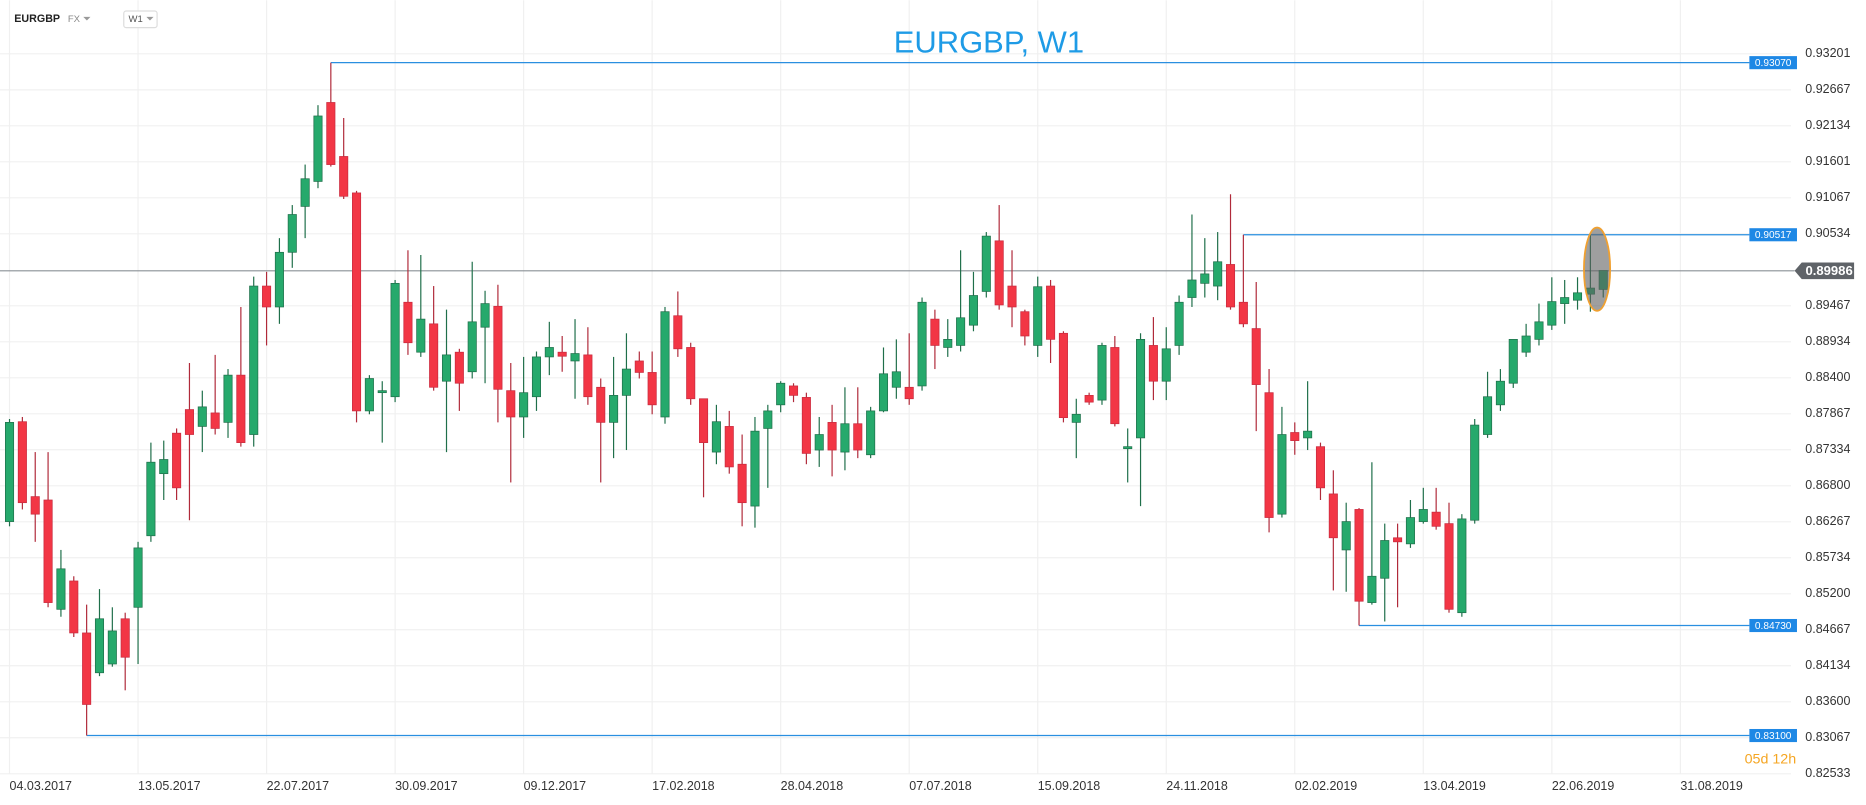 This screenshot has width=1866, height=805. I want to click on timeframe: W1, so click(136, 19).